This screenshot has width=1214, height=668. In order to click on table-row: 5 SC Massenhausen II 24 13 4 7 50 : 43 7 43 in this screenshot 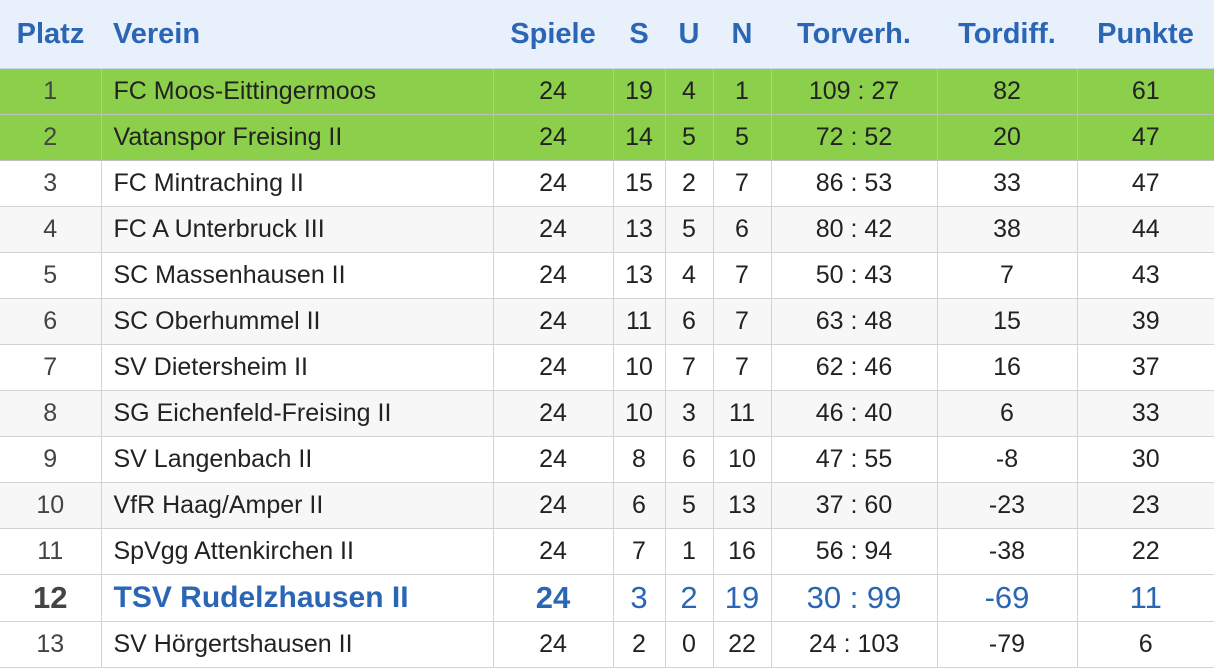, I will do `click(607, 275)`.